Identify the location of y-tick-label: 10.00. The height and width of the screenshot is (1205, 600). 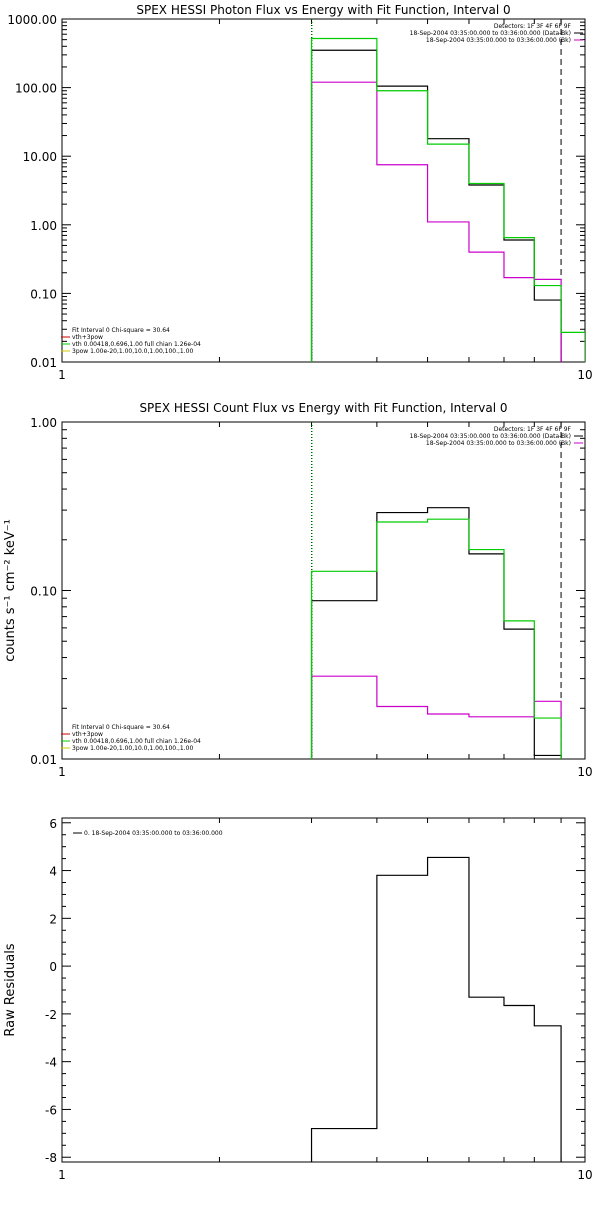
(40, 157).